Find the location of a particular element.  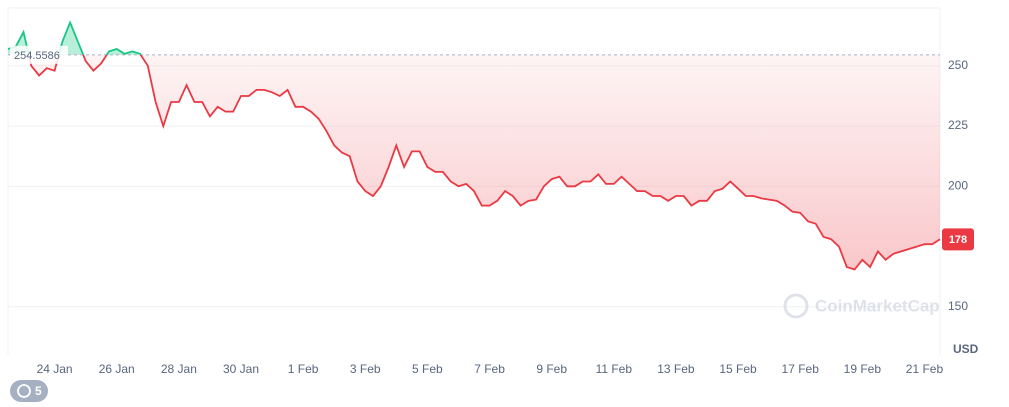

x-tick-label: 26 Jan is located at coordinates (117, 369).